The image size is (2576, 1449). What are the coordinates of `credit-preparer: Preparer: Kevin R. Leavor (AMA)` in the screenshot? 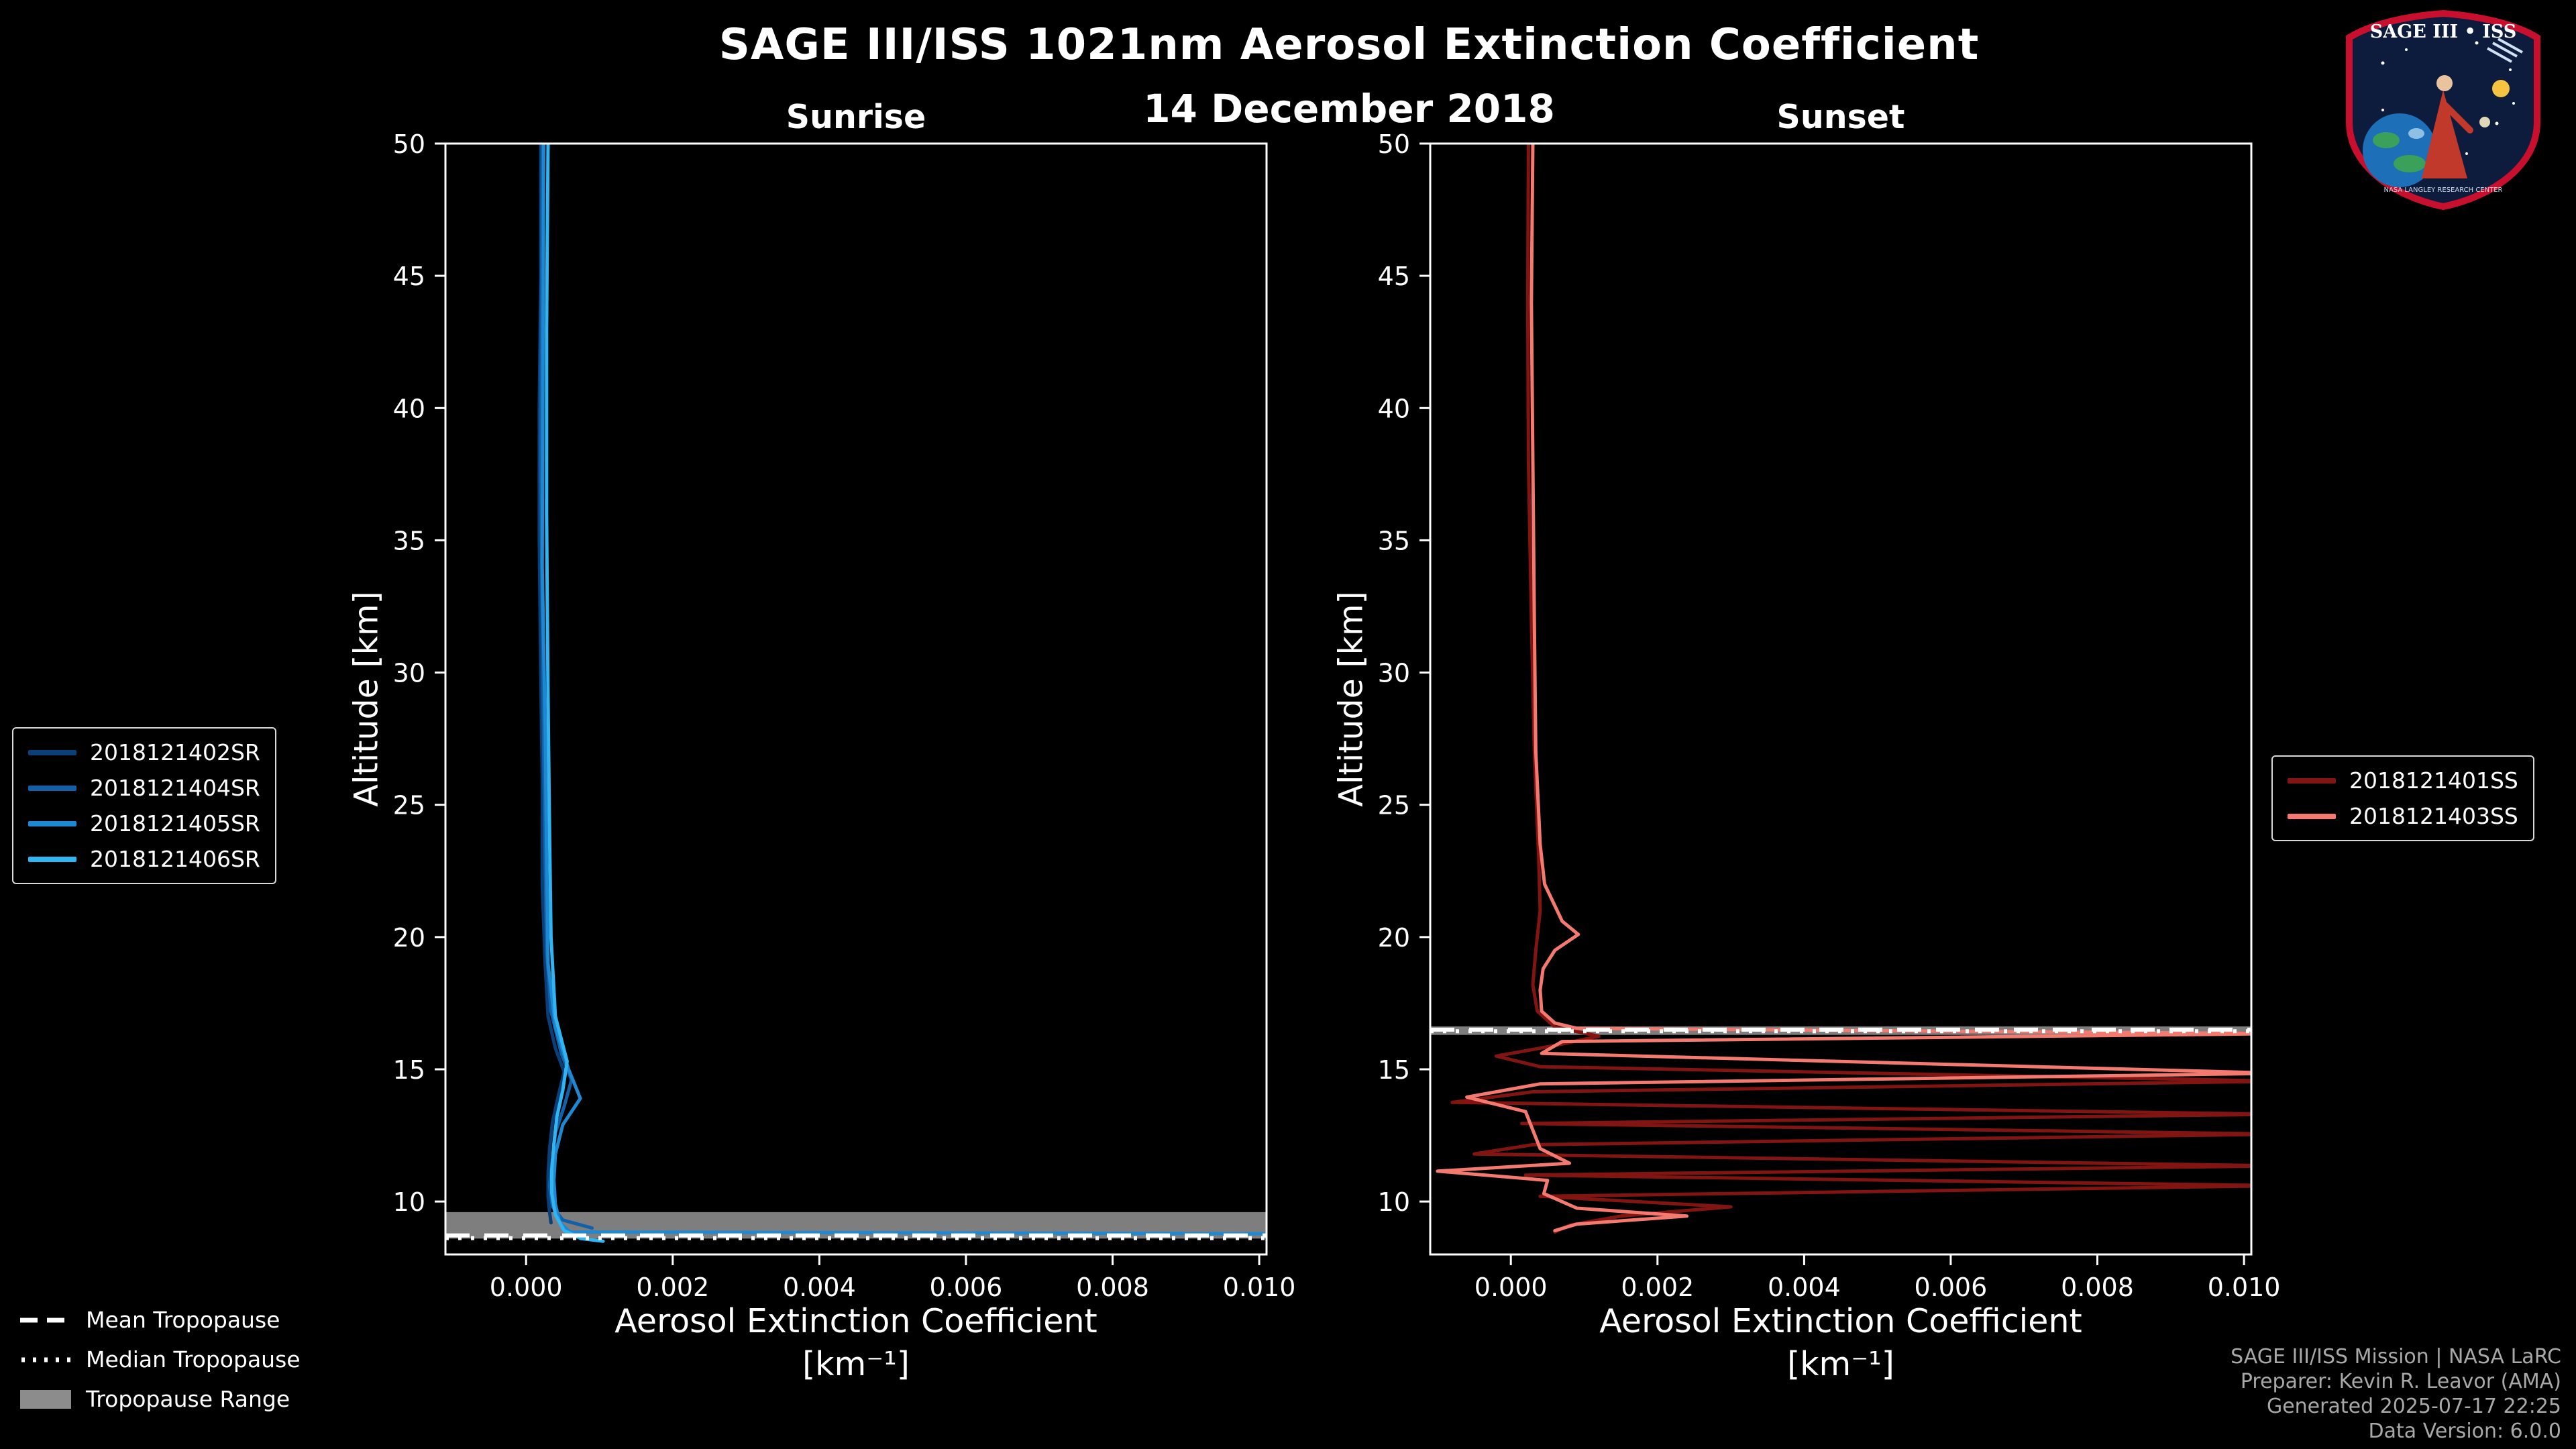 It's located at (2400, 1381).